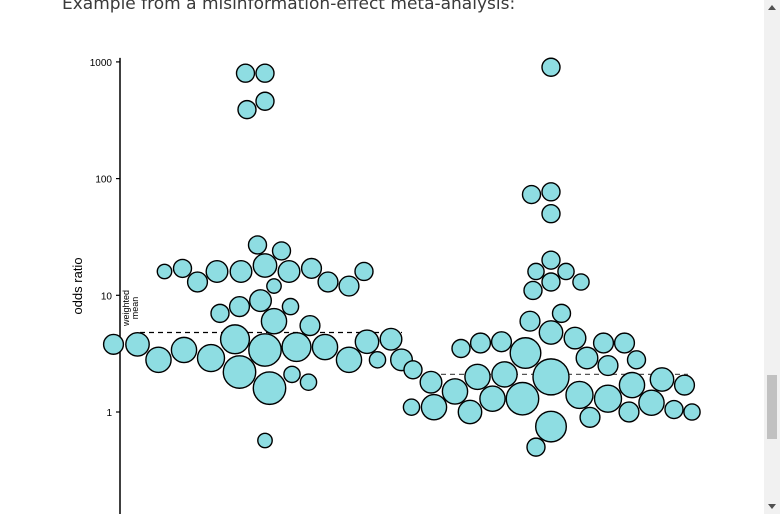  Describe the element at coordinates (130, 308) in the screenshot. I see `weighted-mean-label: weightedmean` at that location.